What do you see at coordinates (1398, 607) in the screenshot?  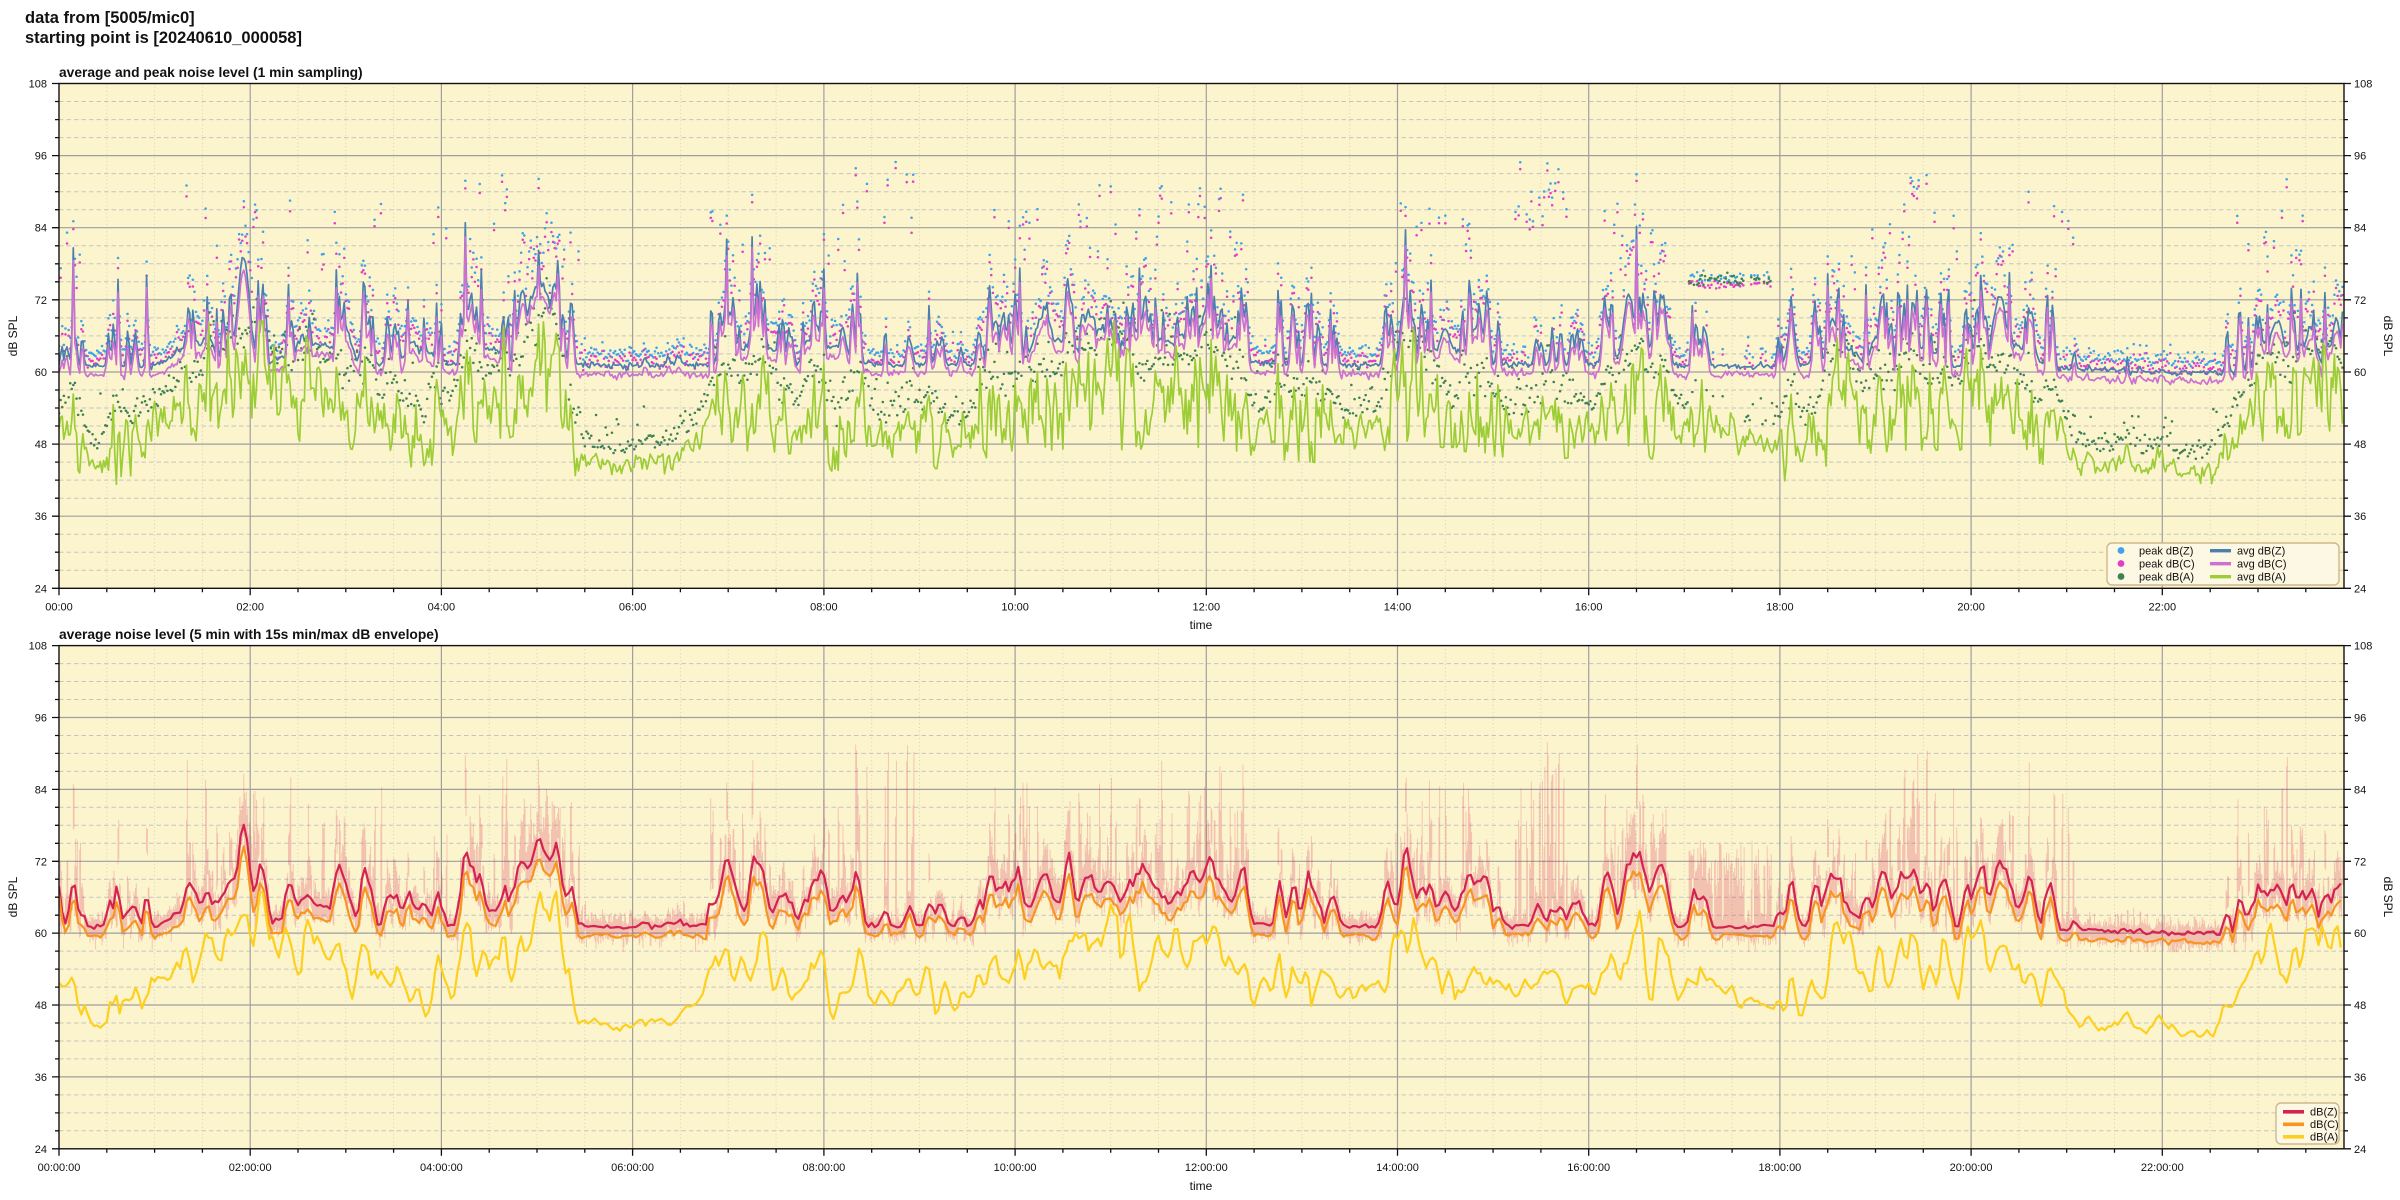 I see `svg-text: 14:00` at bounding box center [1398, 607].